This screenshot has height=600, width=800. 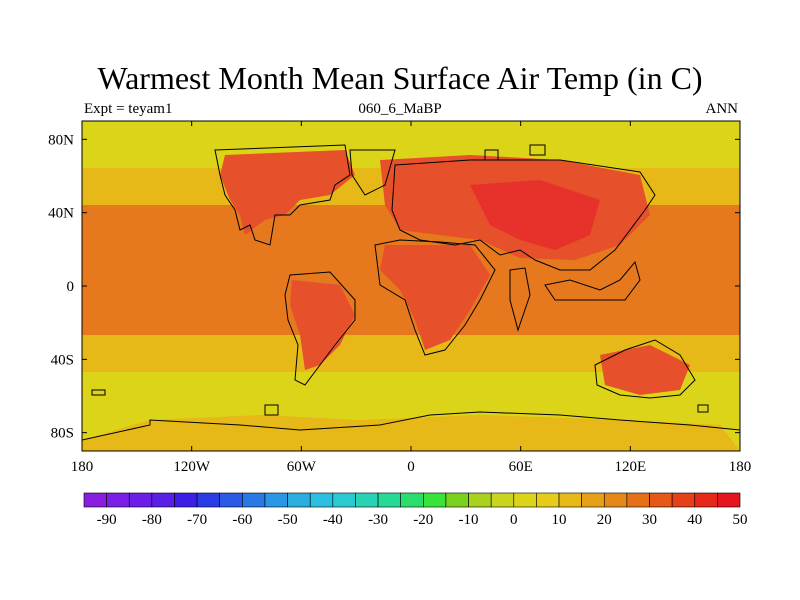 What do you see at coordinates (630, 467) in the screenshot?
I see `x-tick-label: 120E` at bounding box center [630, 467].